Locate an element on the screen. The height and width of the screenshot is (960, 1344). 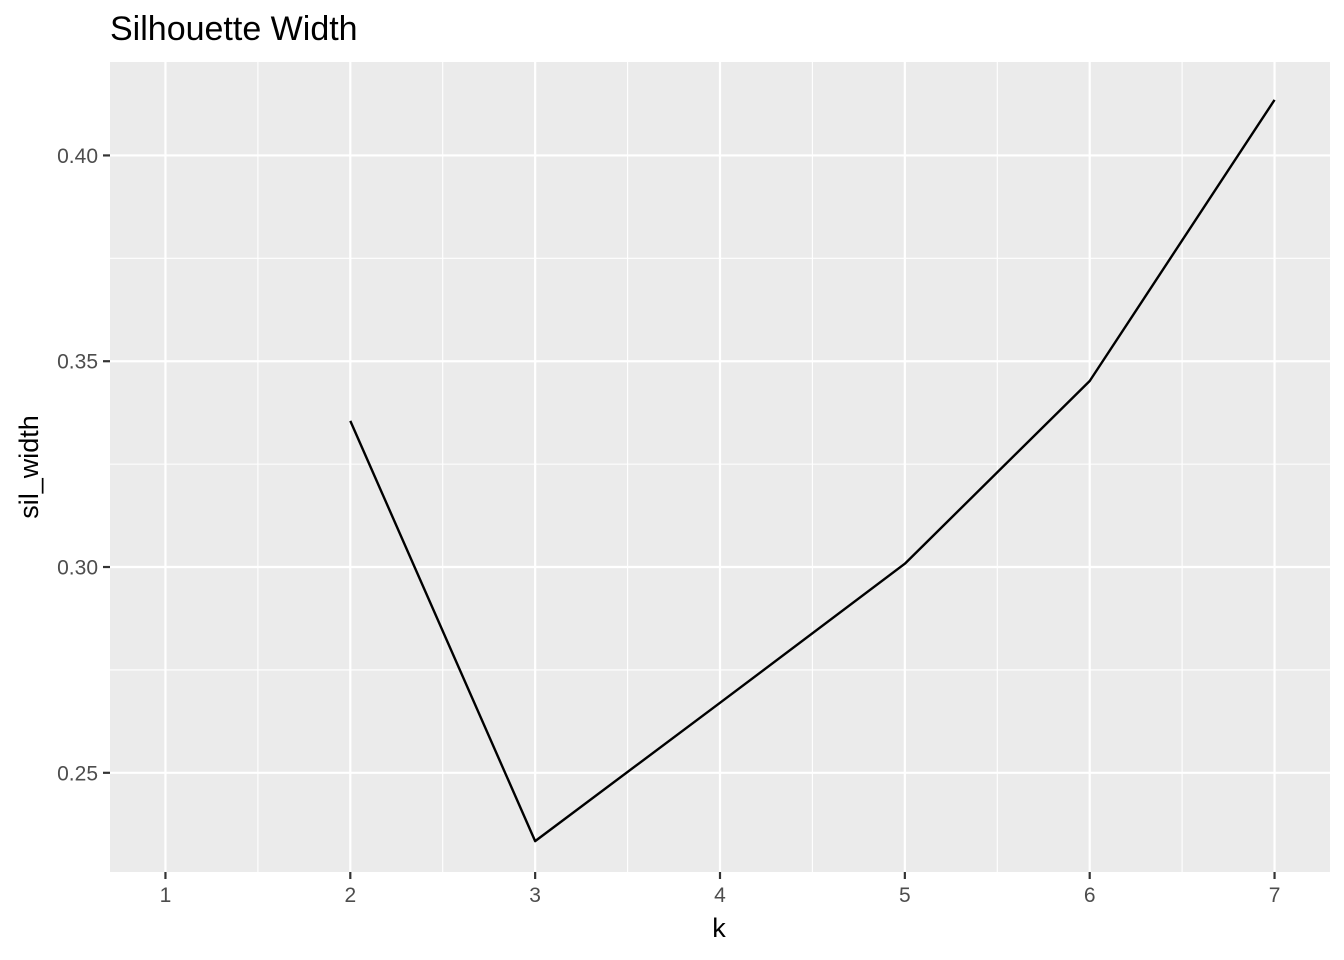
x-tick-label: 7 is located at coordinates (1275, 895).